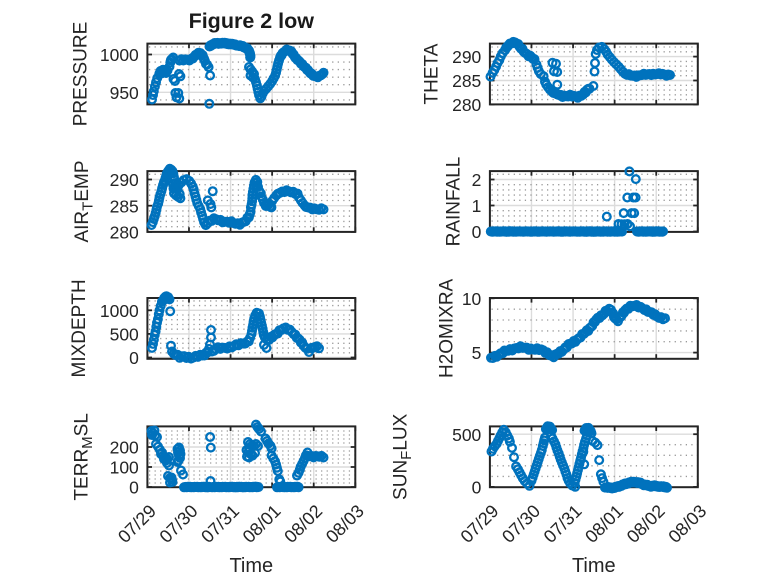  Describe the element at coordinates (124, 448) in the screenshot. I see `svg-text: 200` at that location.